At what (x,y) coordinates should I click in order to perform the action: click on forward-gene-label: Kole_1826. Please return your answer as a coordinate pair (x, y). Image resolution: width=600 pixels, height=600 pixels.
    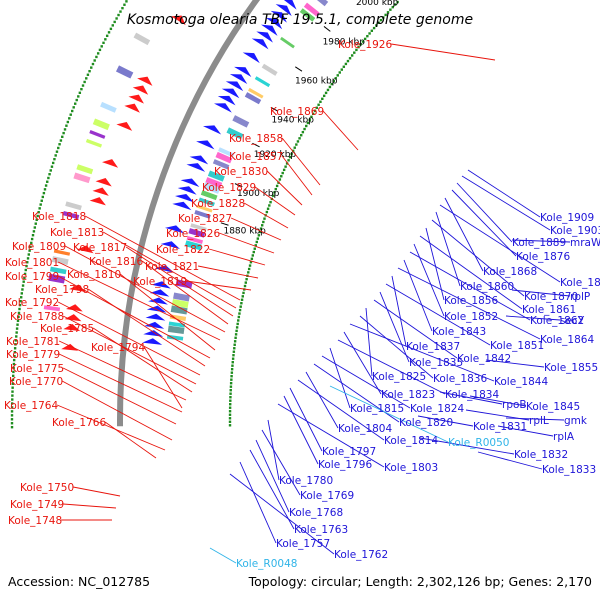
    Looking at the image, I should click on (193, 234).